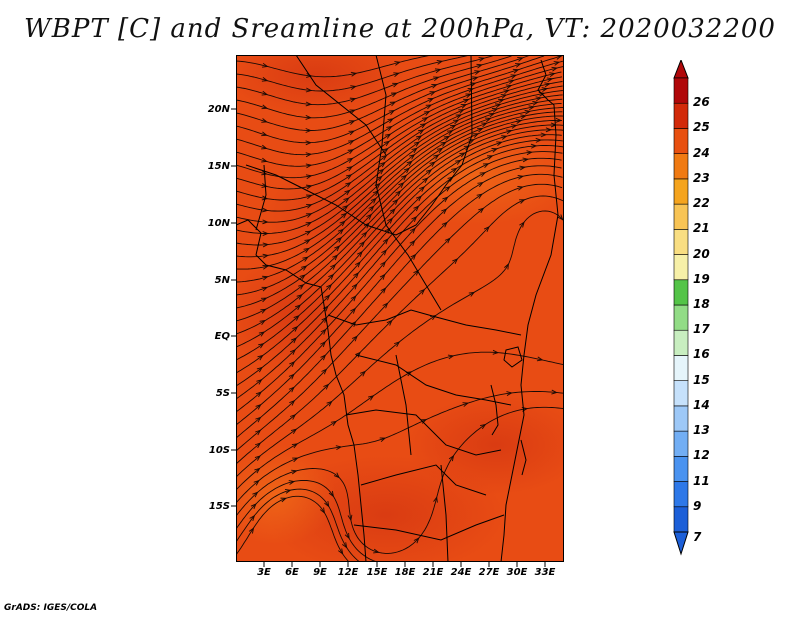 This screenshot has width=800, height=618. I want to click on colorbar-label: 11, so click(701, 480).